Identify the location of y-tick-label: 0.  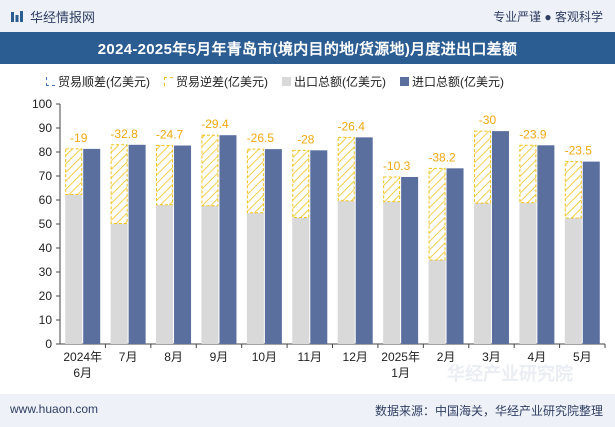
(48, 344).